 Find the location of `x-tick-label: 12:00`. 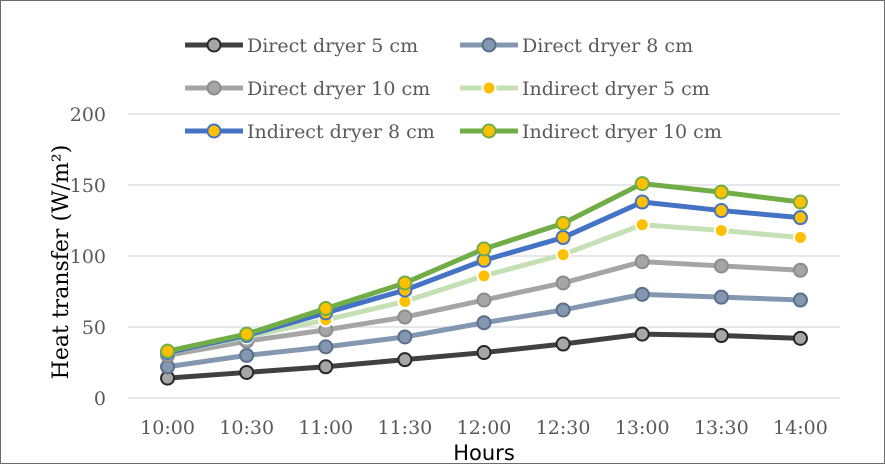

x-tick-label: 12:00 is located at coordinates (484, 428).